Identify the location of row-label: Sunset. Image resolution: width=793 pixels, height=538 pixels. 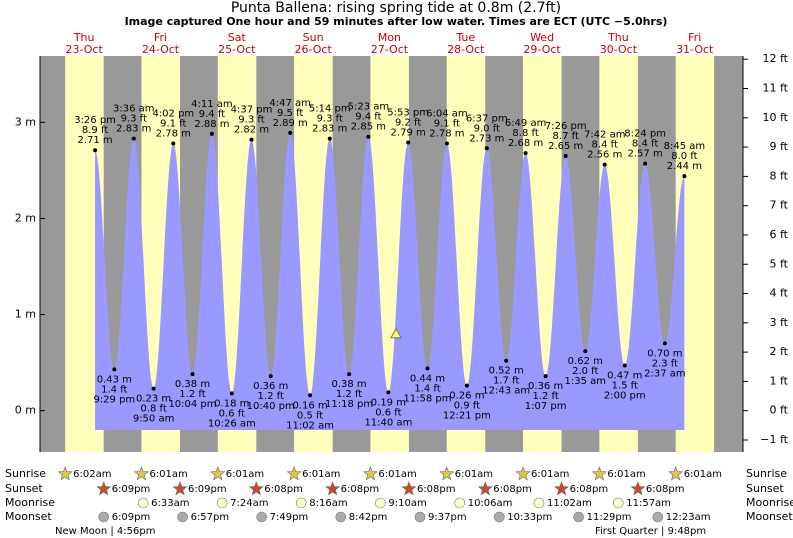
(24, 488).